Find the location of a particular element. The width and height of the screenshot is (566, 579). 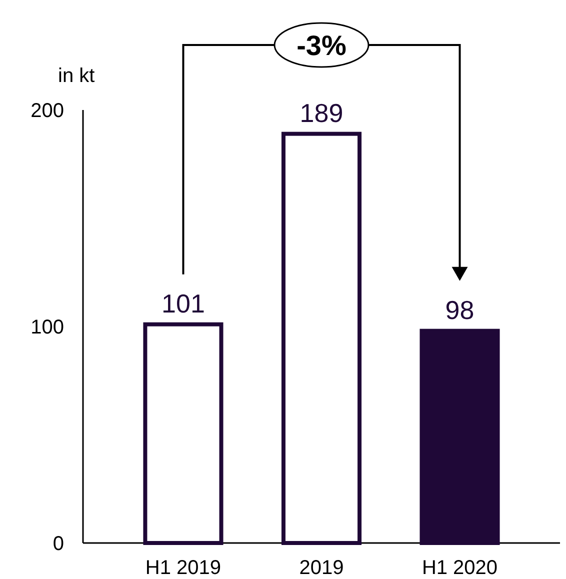

y-tick-label: 100 is located at coordinates (47, 327).